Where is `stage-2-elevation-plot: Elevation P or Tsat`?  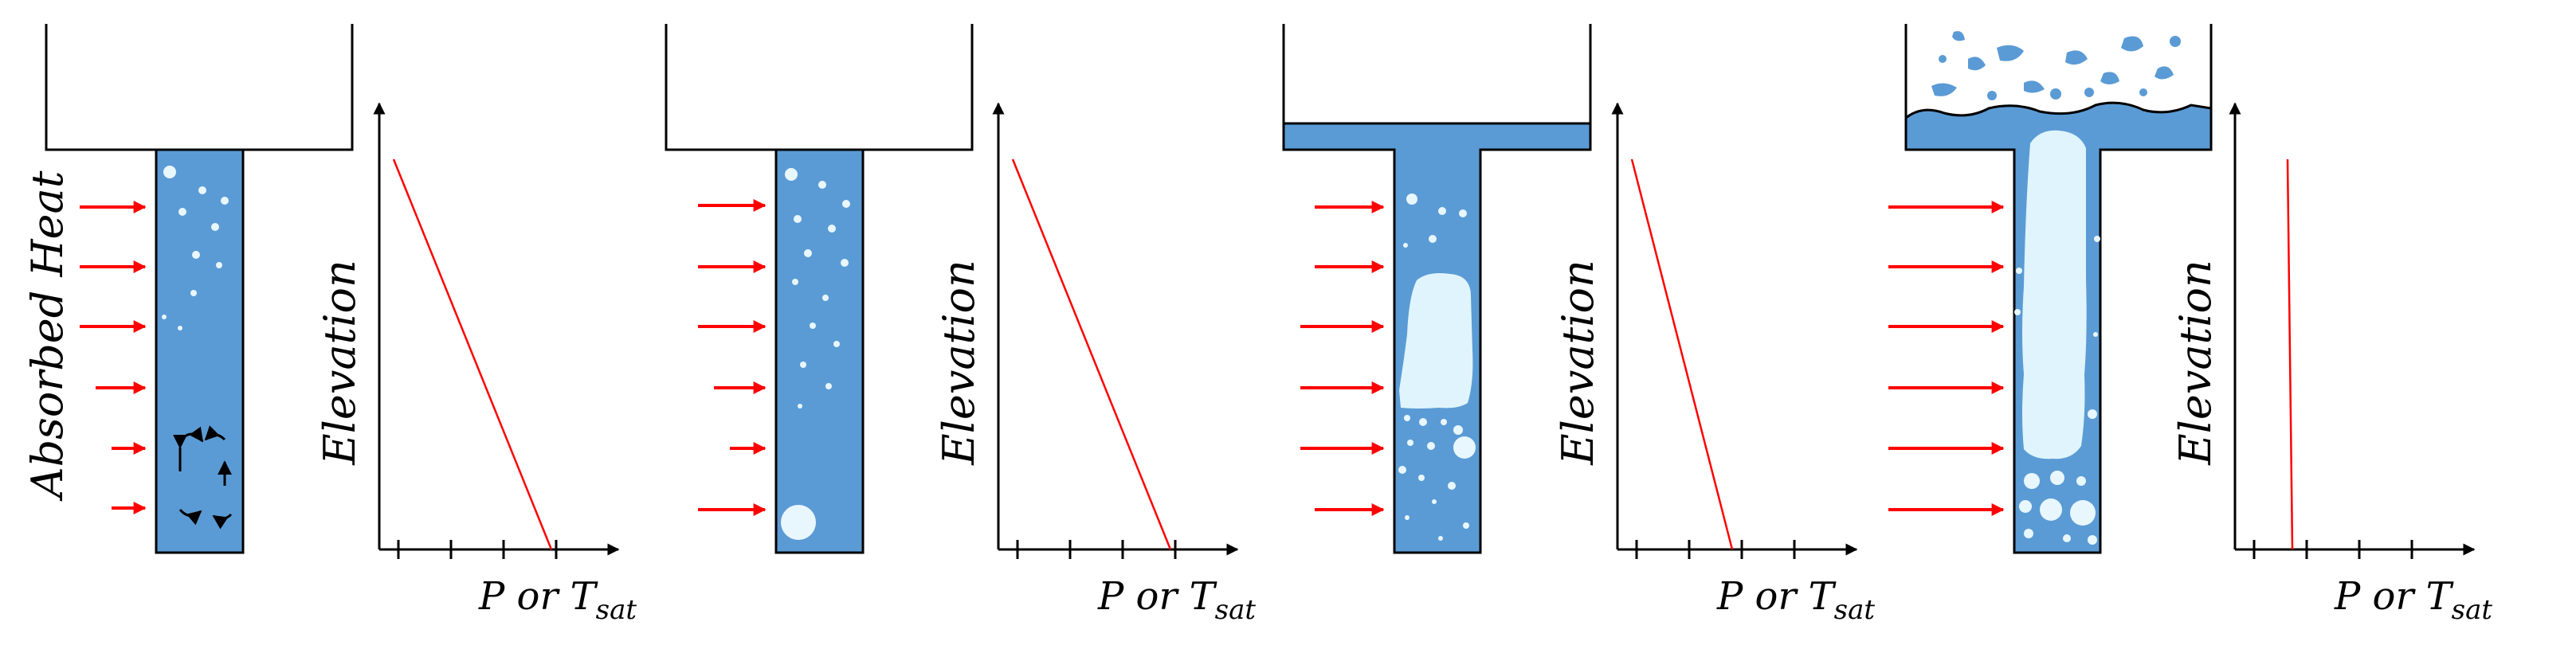
stage-2-elevation-plot: Elevation P or Tsat is located at coordinates (1095, 364).